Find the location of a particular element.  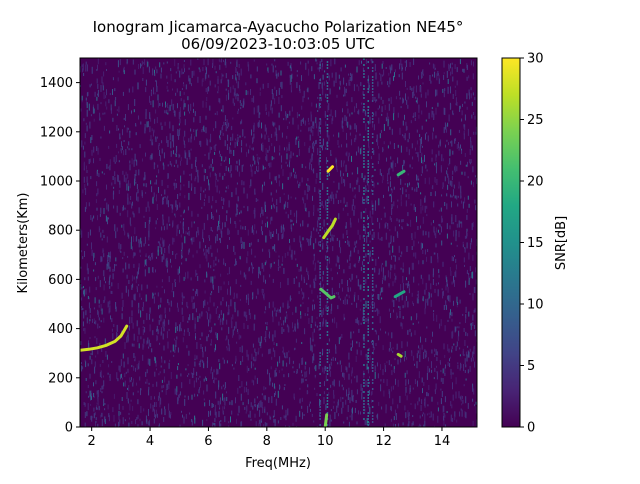

x-tick-label: 14 is located at coordinates (442, 441).